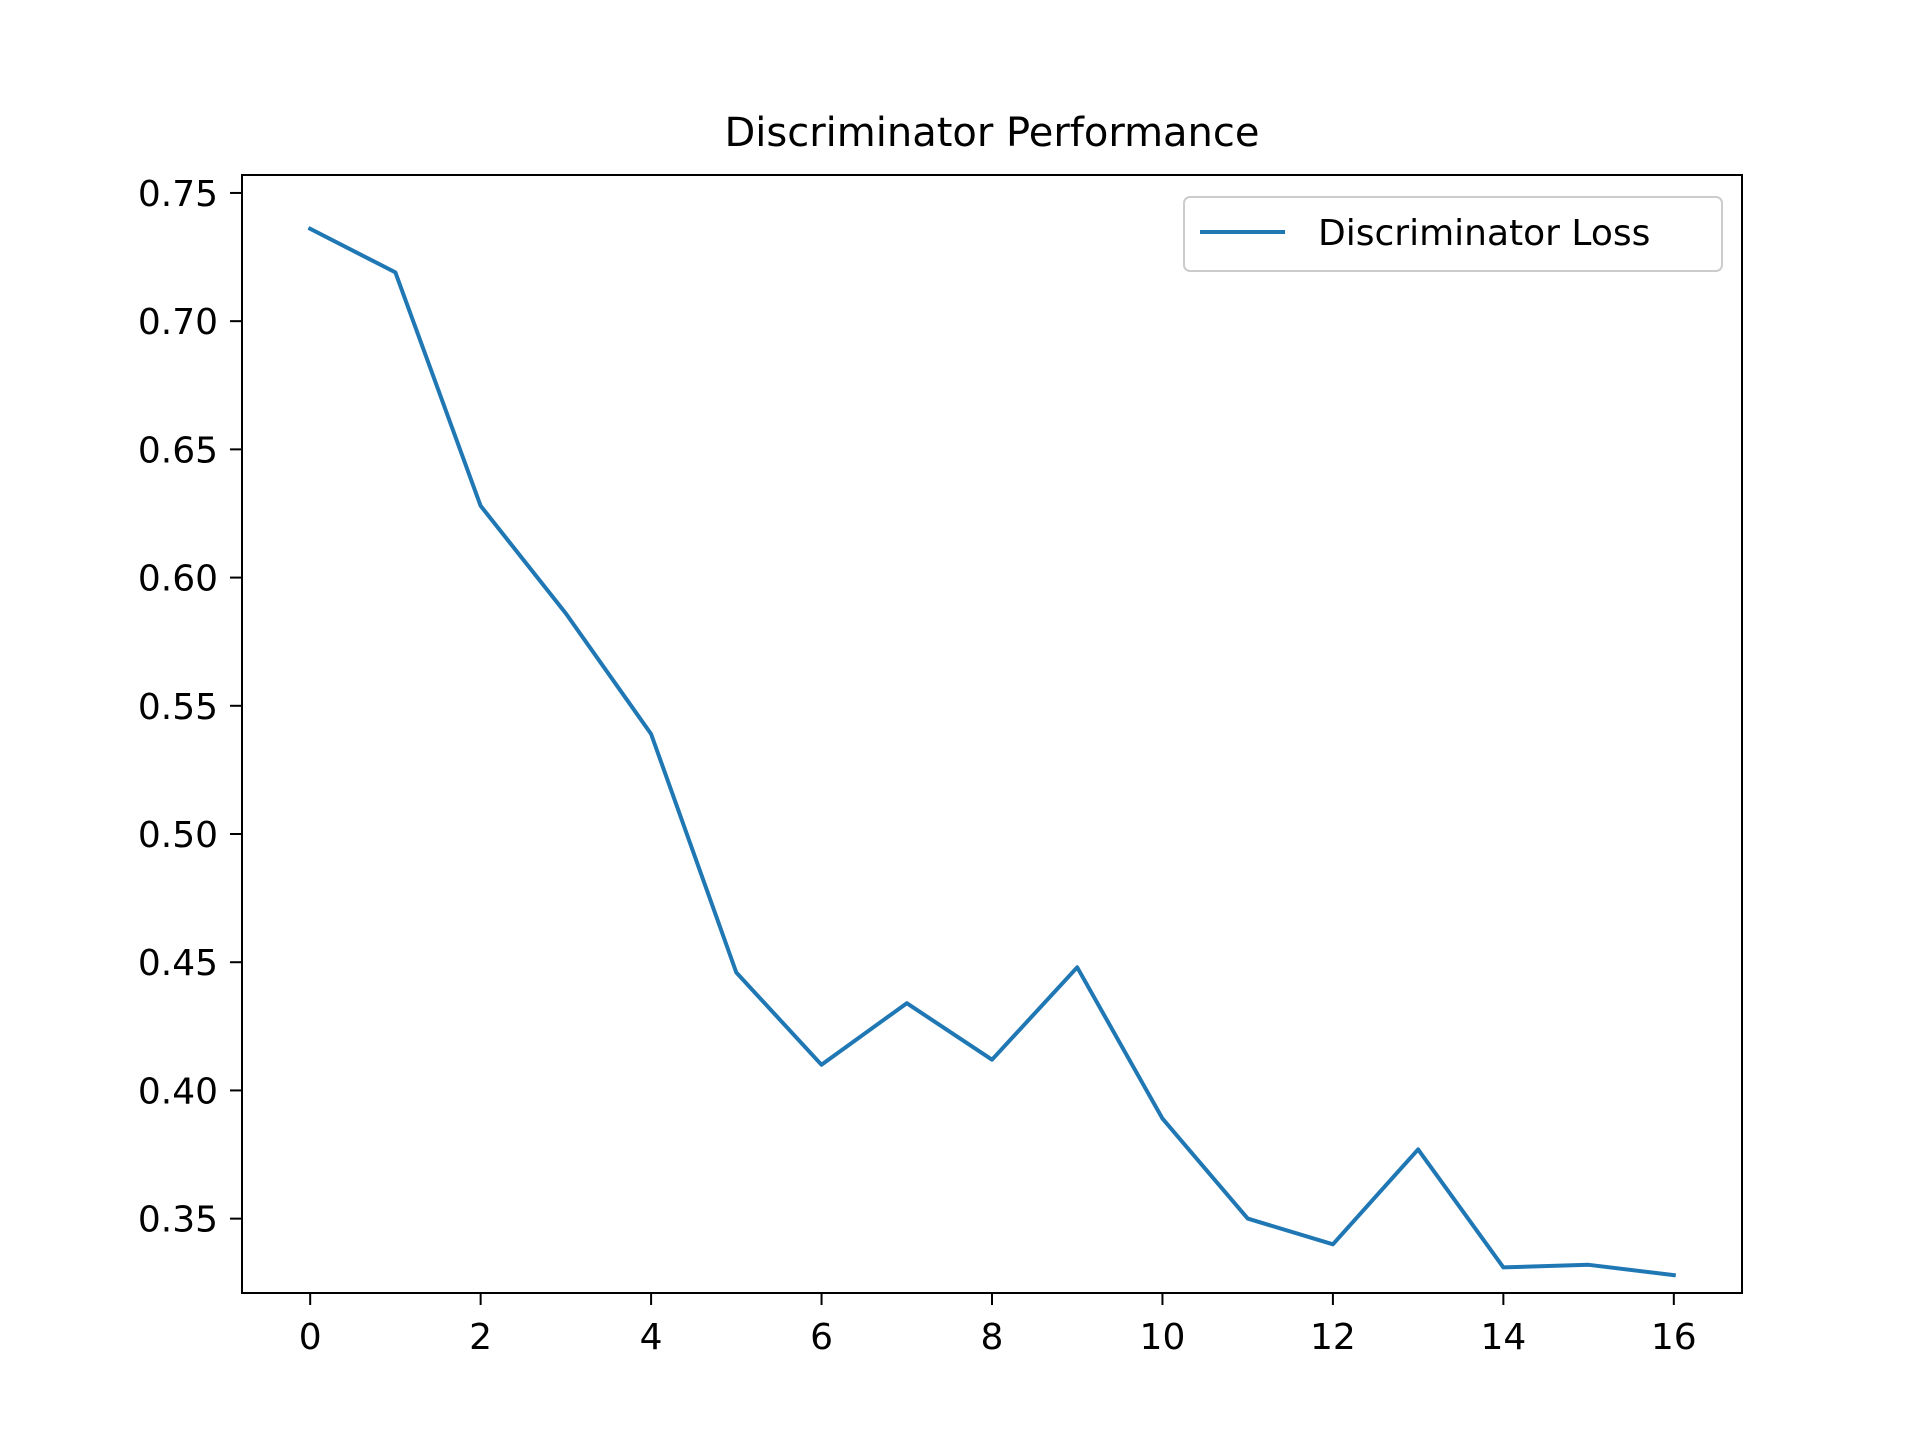  Describe the element at coordinates (1674, 1337) in the screenshot. I see `x-tick-label: 16` at that location.